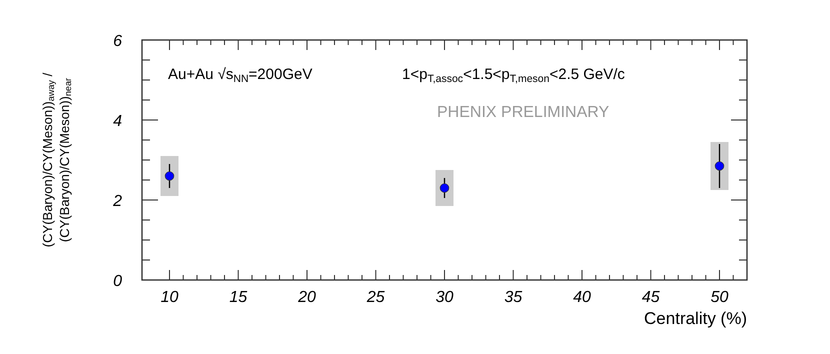  I want to click on x-tick-label: 40, so click(582, 297).